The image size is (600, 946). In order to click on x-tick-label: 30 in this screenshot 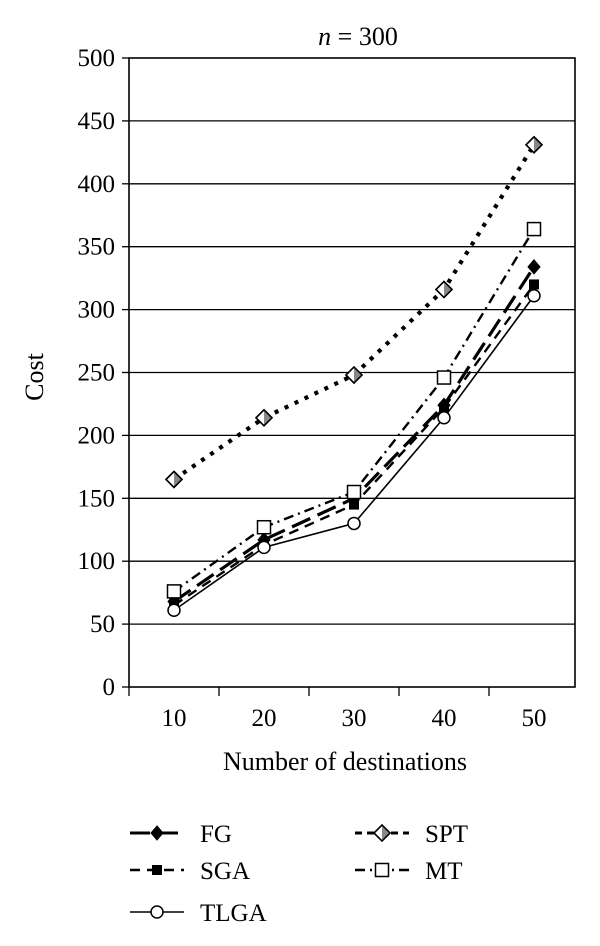, I will do `click(354, 718)`.